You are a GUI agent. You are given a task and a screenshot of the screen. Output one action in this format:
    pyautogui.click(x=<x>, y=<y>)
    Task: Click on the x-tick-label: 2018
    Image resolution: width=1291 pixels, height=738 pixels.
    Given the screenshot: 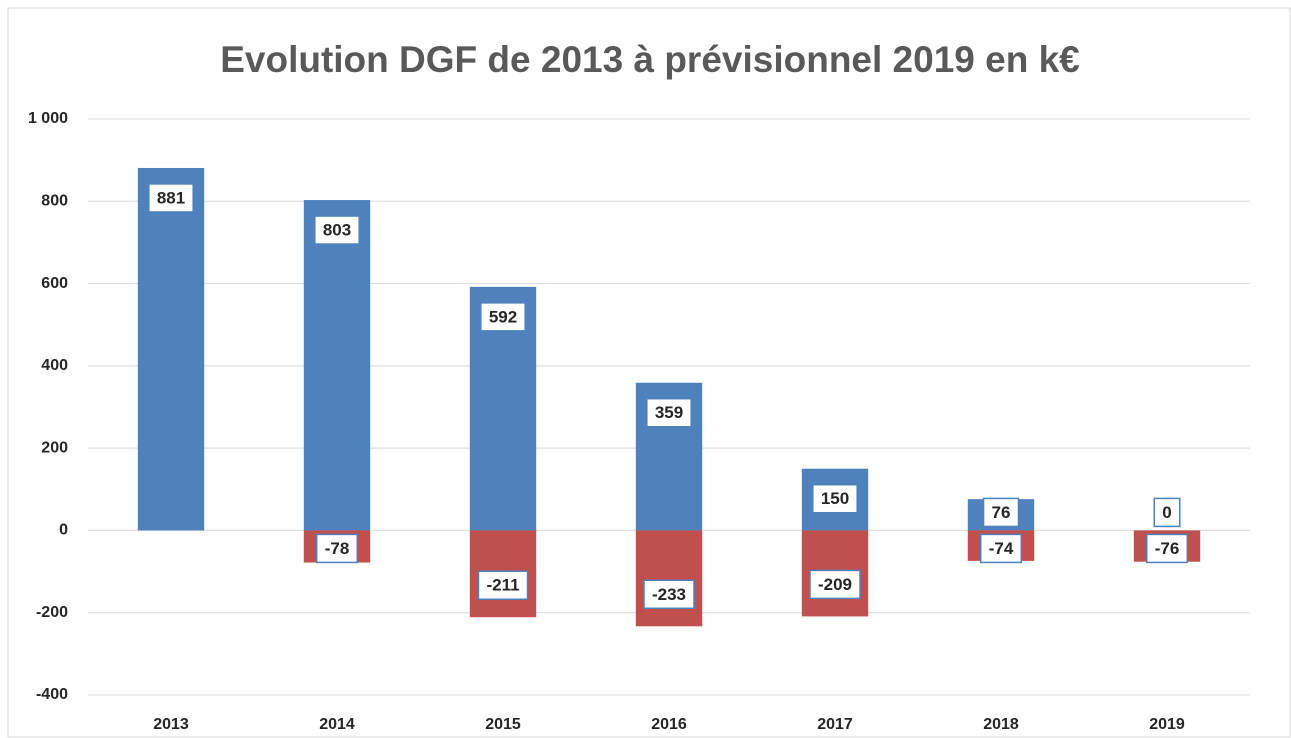 What is the action you would take?
    pyautogui.click(x=1001, y=724)
    